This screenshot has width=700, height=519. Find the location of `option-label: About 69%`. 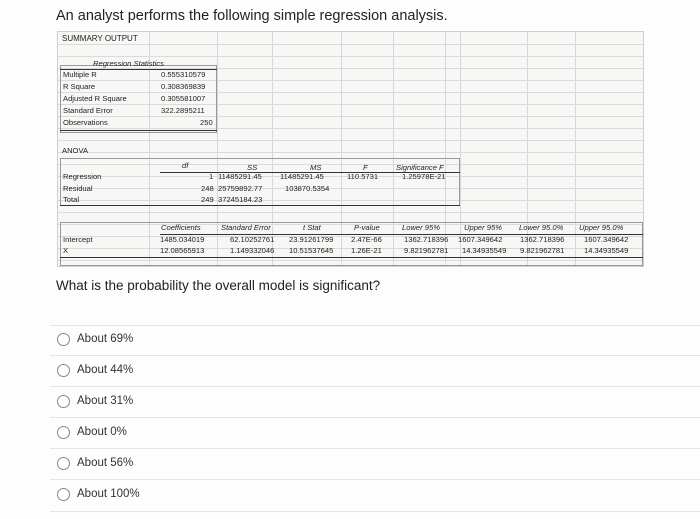

option-label: About 69% is located at coordinates (105, 339).